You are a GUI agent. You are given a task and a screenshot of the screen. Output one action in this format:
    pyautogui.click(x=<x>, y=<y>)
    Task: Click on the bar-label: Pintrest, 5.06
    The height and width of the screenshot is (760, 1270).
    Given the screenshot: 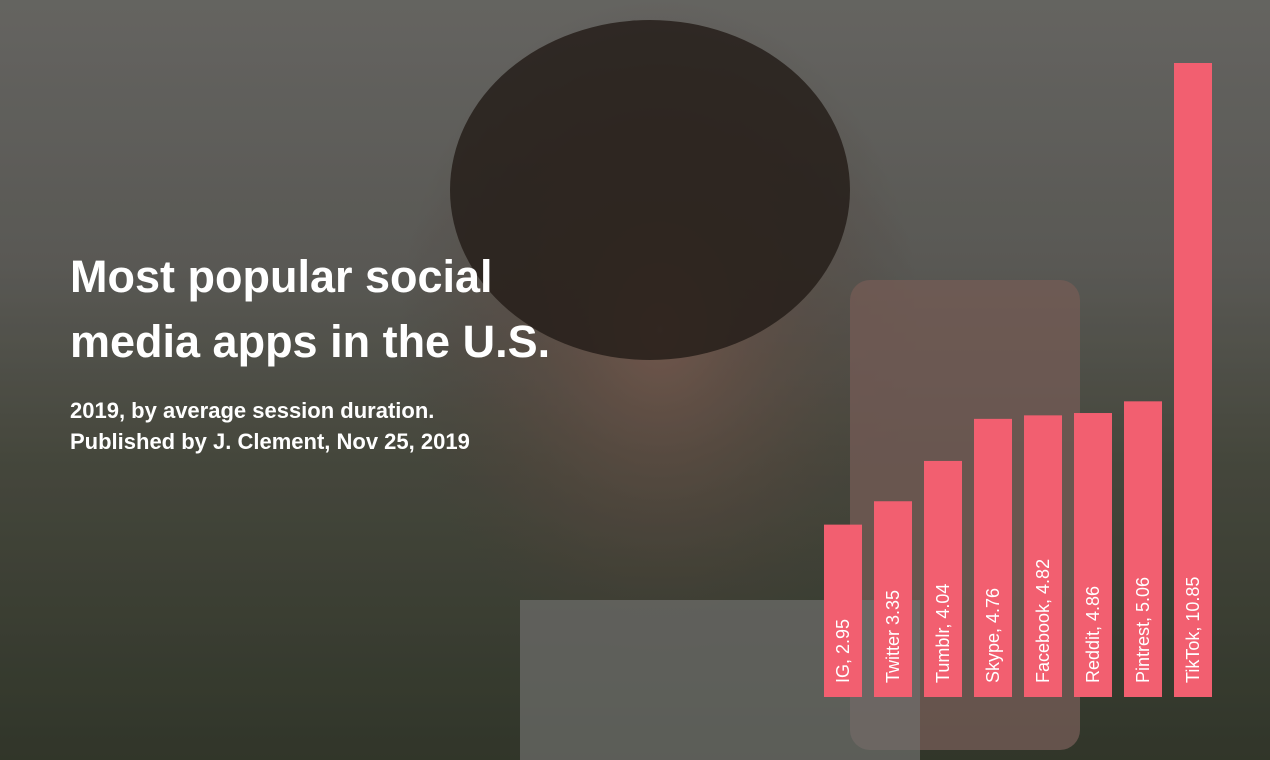 What is the action you would take?
    pyautogui.click(x=1143, y=630)
    